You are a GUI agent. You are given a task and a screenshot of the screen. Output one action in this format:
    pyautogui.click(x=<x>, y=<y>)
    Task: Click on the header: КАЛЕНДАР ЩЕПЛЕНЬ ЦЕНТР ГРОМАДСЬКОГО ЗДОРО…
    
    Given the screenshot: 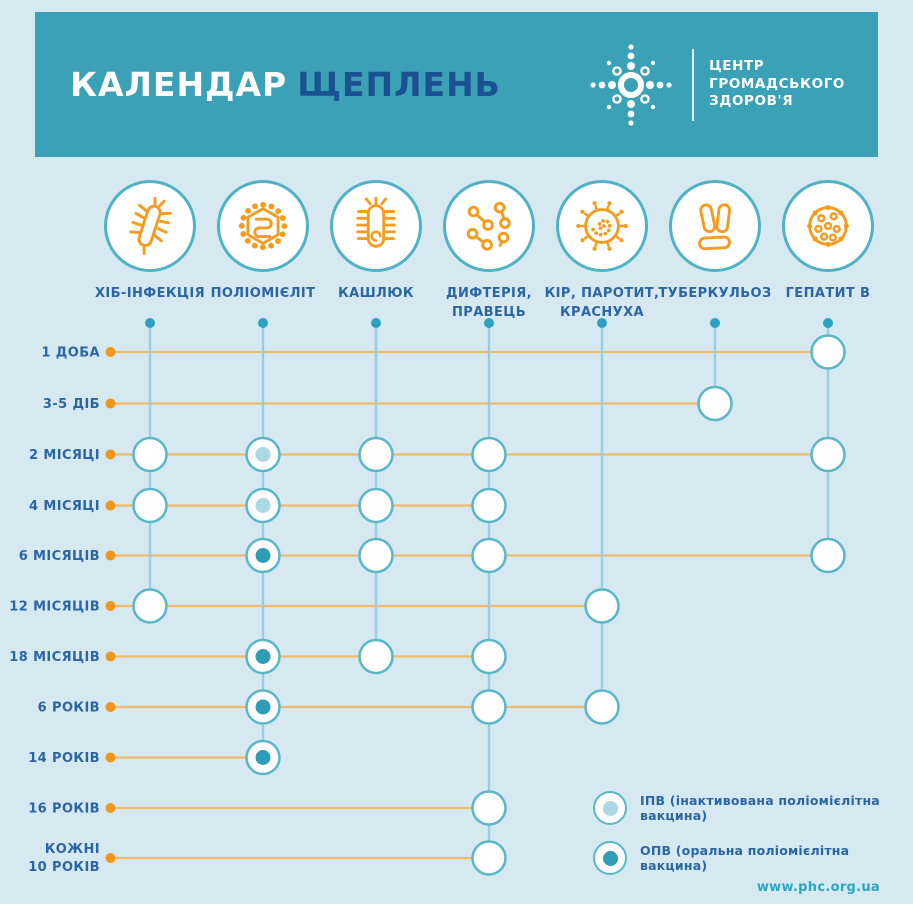 What is the action you would take?
    pyautogui.click(x=456, y=84)
    